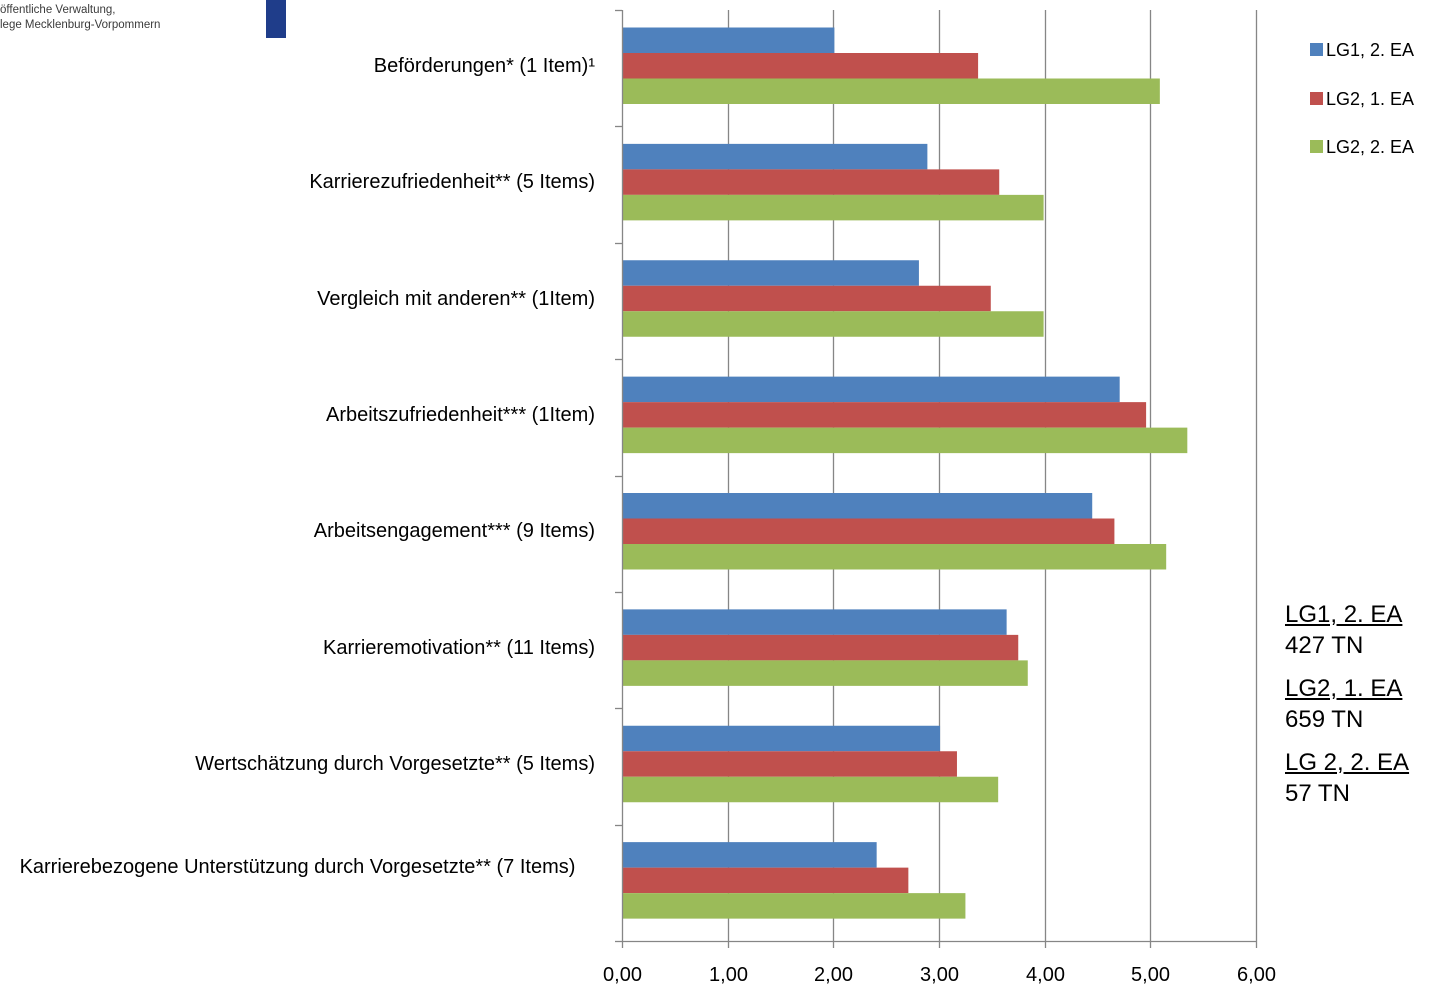 The image size is (1443, 990). What do you see at coordinates (58, 10) in the screenshot?
I see `logo-text-line1: öffentliche Verwaltung,` at bounding box center [58, 10].